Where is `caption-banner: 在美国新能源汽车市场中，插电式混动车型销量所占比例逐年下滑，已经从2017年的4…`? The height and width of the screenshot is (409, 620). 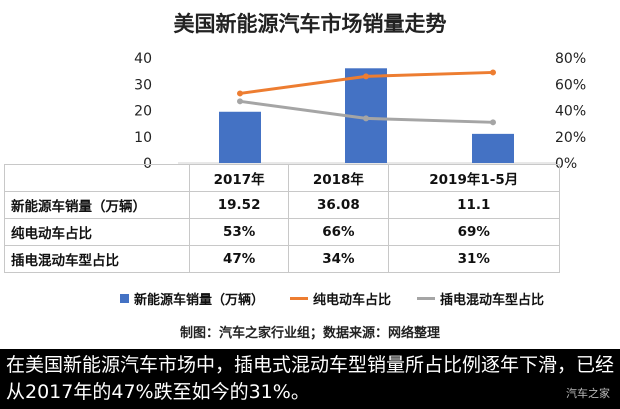
caption-banner: 在美国新能源汽车市场中，插电式混动车型销量所占比例逐年下滑，已经从2017年的4… is located at coordinates (310, 379).